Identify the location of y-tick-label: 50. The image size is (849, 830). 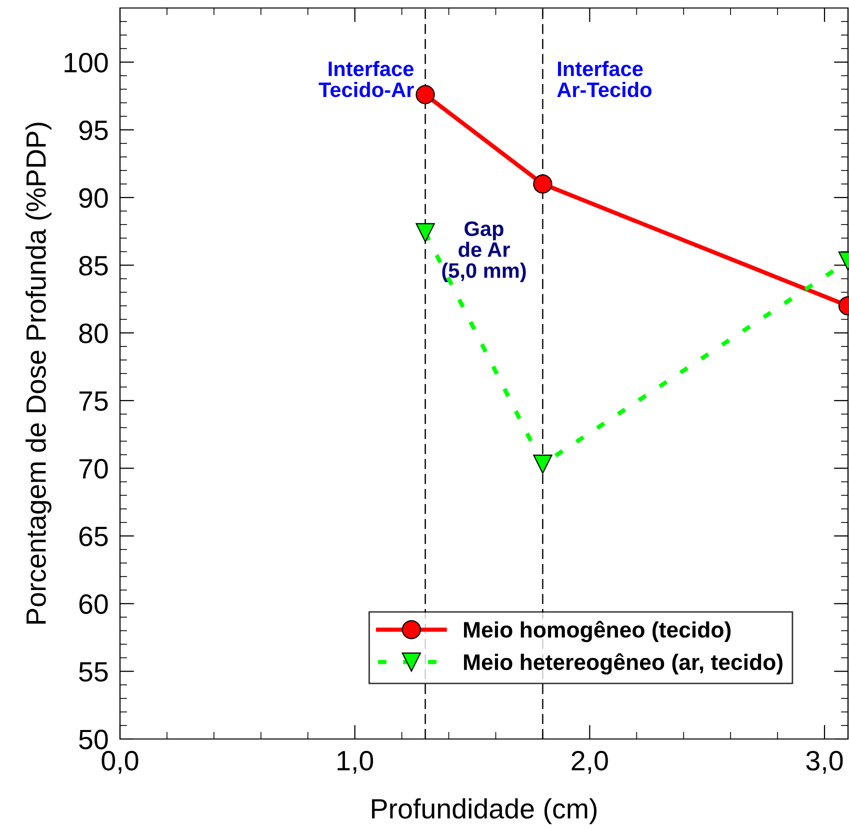
(93, 740).